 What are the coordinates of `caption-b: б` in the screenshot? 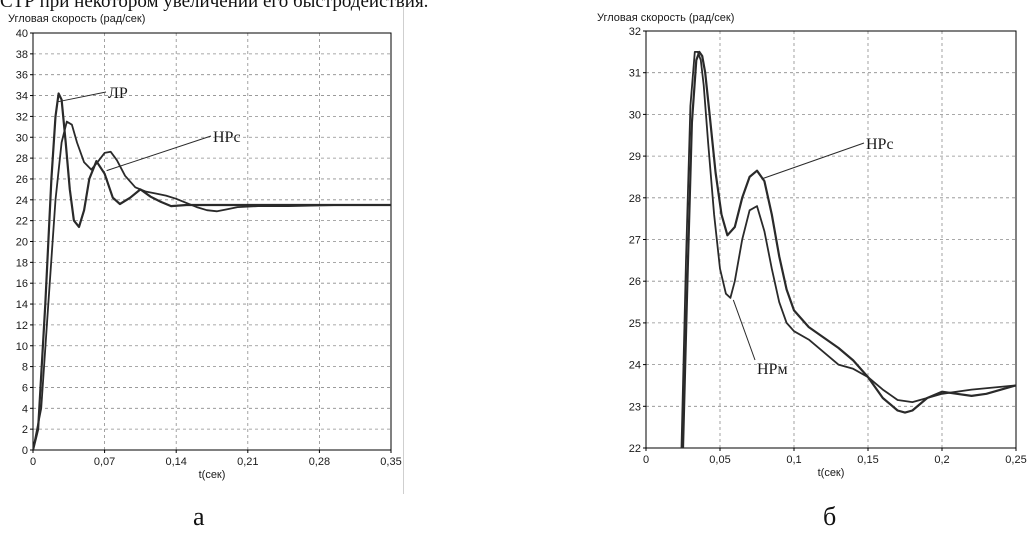 It's located at (830, 516).